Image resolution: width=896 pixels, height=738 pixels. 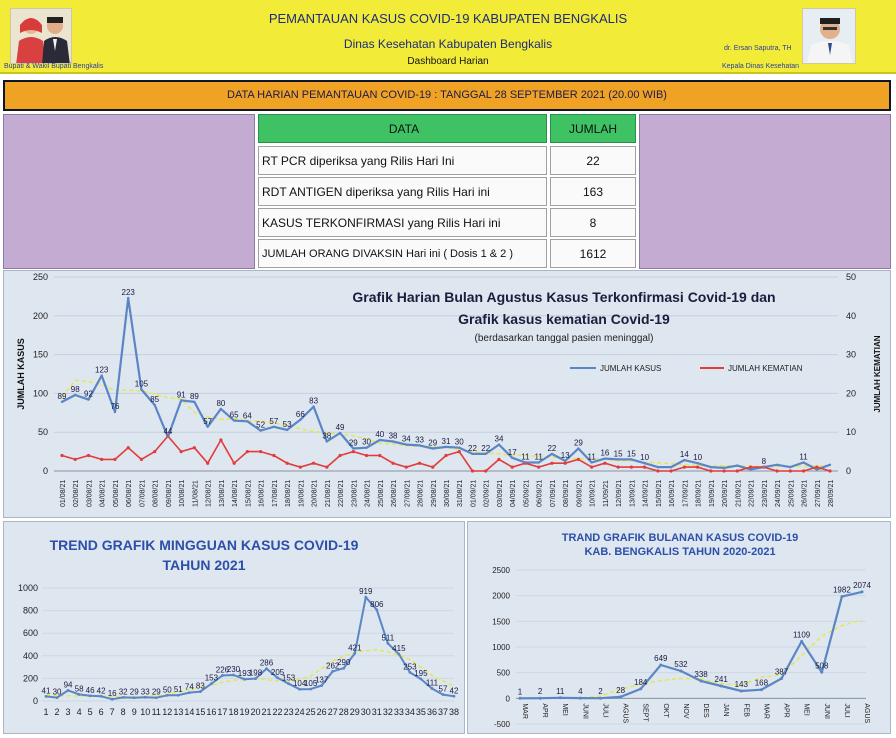 I want to click on x-tick-label: 1, so click(x=45, y=712).